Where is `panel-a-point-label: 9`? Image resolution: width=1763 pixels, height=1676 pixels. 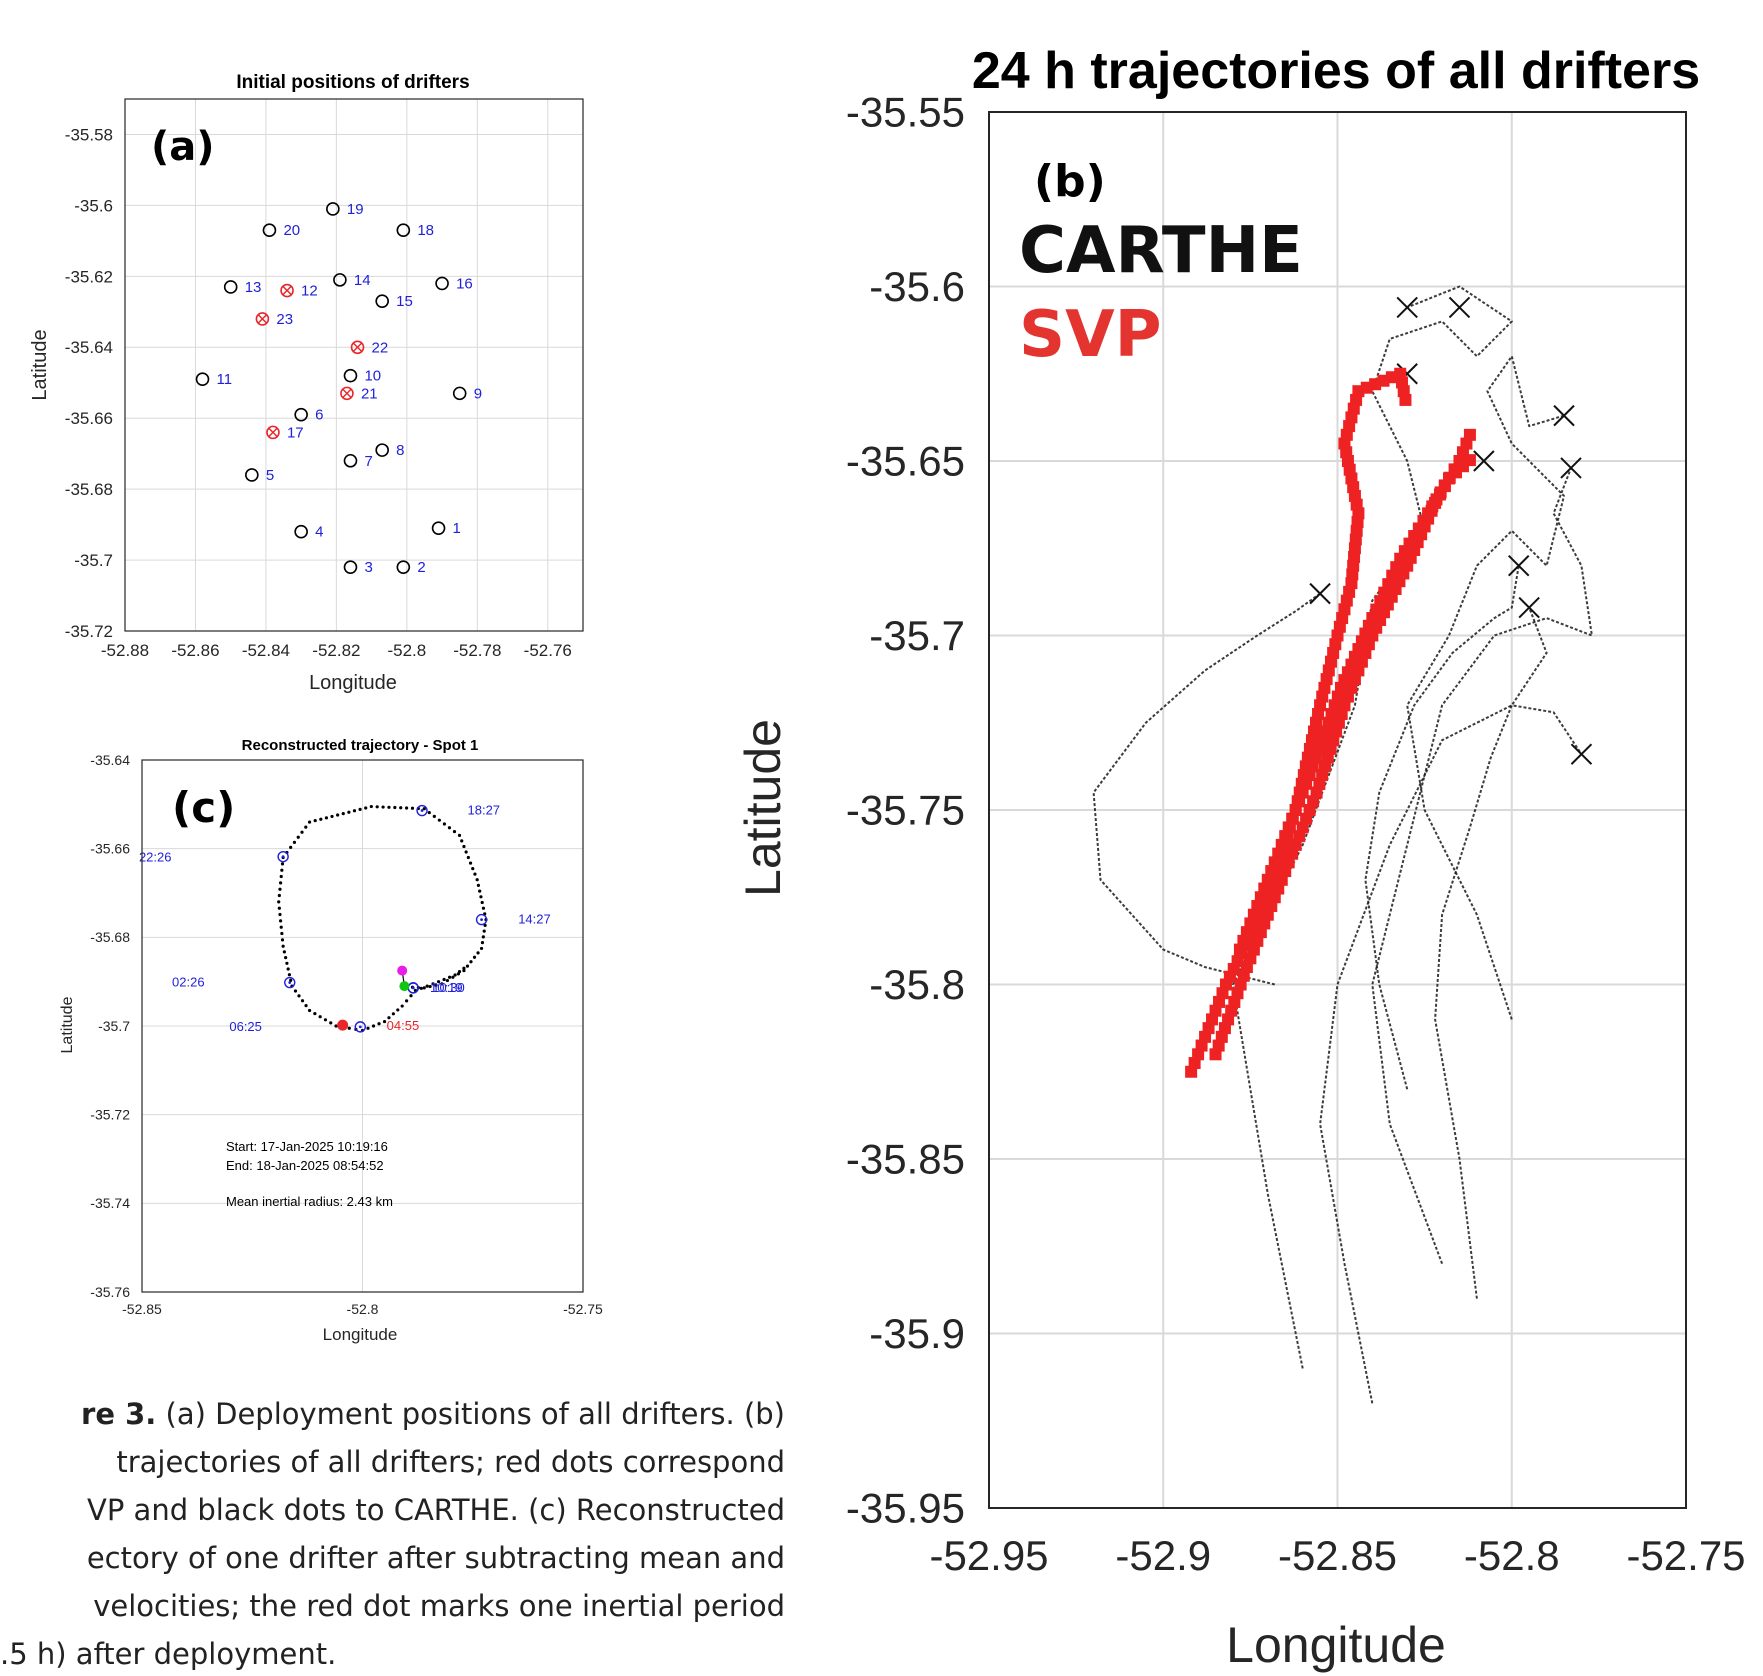
panel-a-point-label: 9 is located at coordinates (478, 393).